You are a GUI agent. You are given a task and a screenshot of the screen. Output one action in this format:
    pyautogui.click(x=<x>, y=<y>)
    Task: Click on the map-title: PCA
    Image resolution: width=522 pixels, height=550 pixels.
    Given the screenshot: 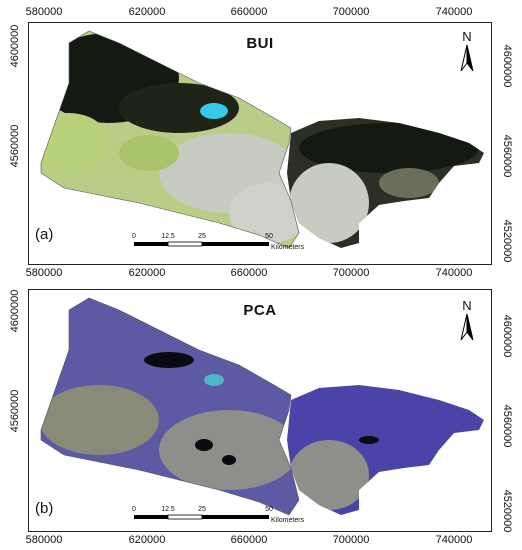 What is the action you would take?
    pyautogui.click(x=260, y=310)
    